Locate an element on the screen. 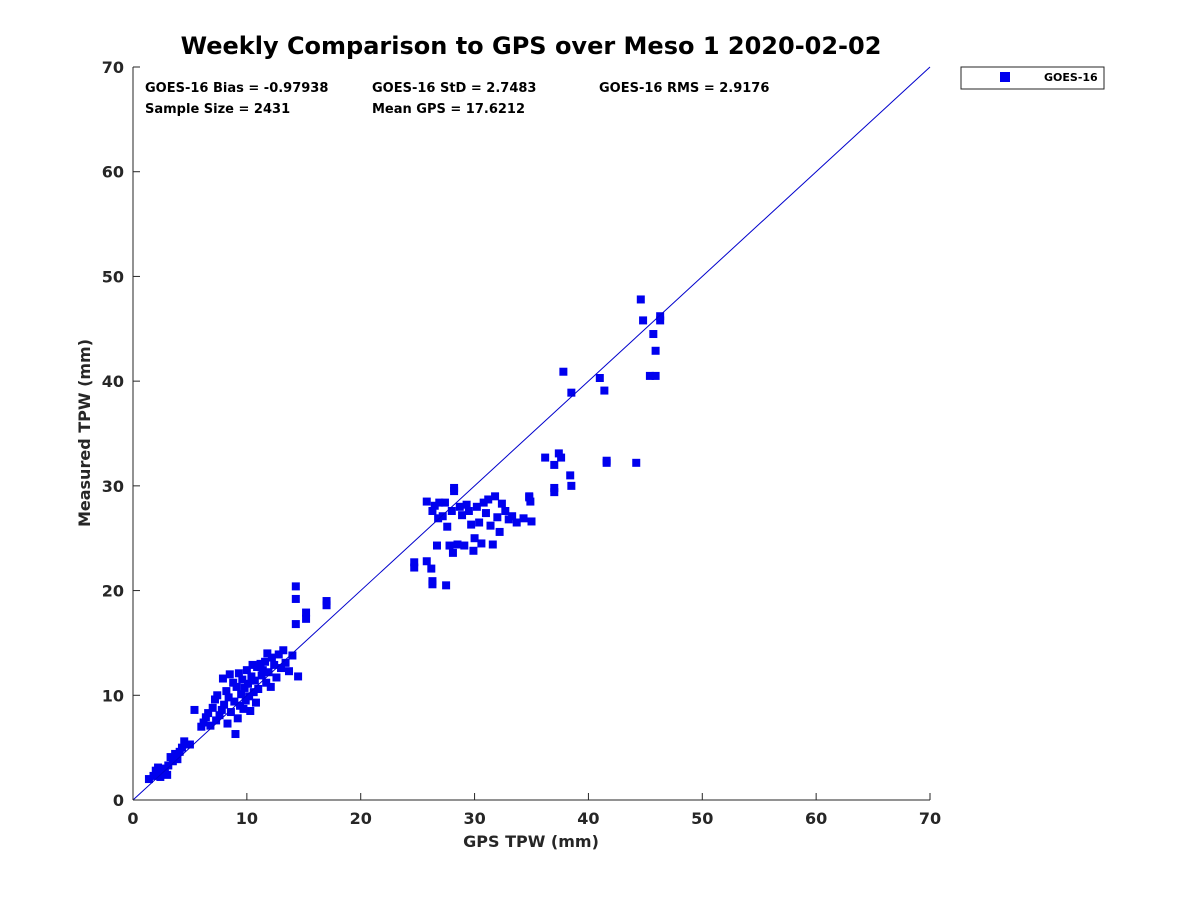  x-tick-label: 10 is located at coordinates (247, 818).